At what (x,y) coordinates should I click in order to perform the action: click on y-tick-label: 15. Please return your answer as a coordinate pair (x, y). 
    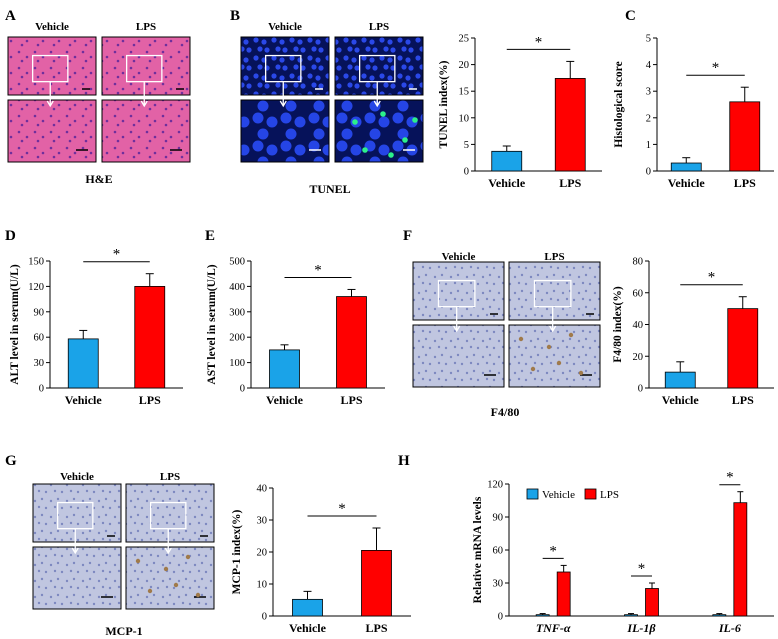
    Looking at the image, I should click on (464, 92).